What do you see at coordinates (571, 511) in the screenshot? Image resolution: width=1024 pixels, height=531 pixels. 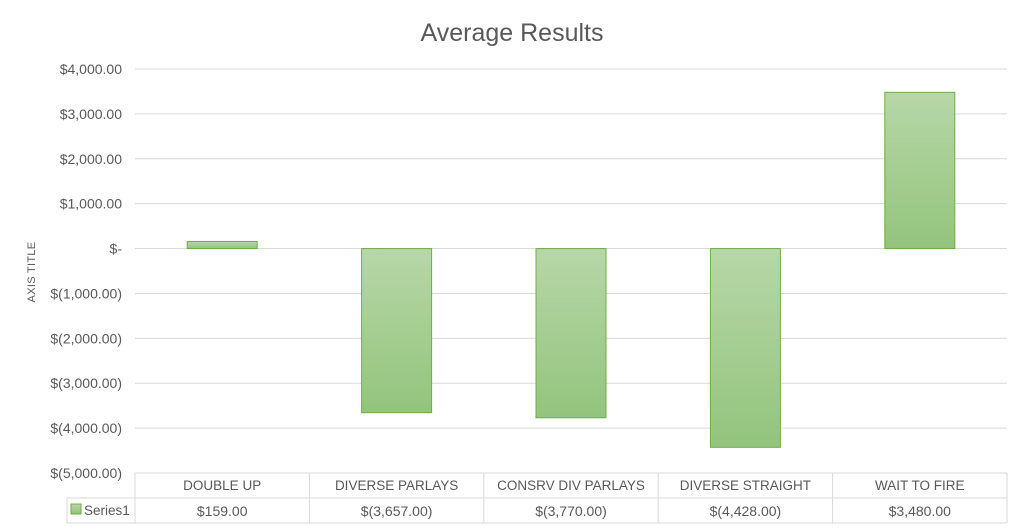 I see `data-label: $(3,770.00)` at bounding box center [571, 511].